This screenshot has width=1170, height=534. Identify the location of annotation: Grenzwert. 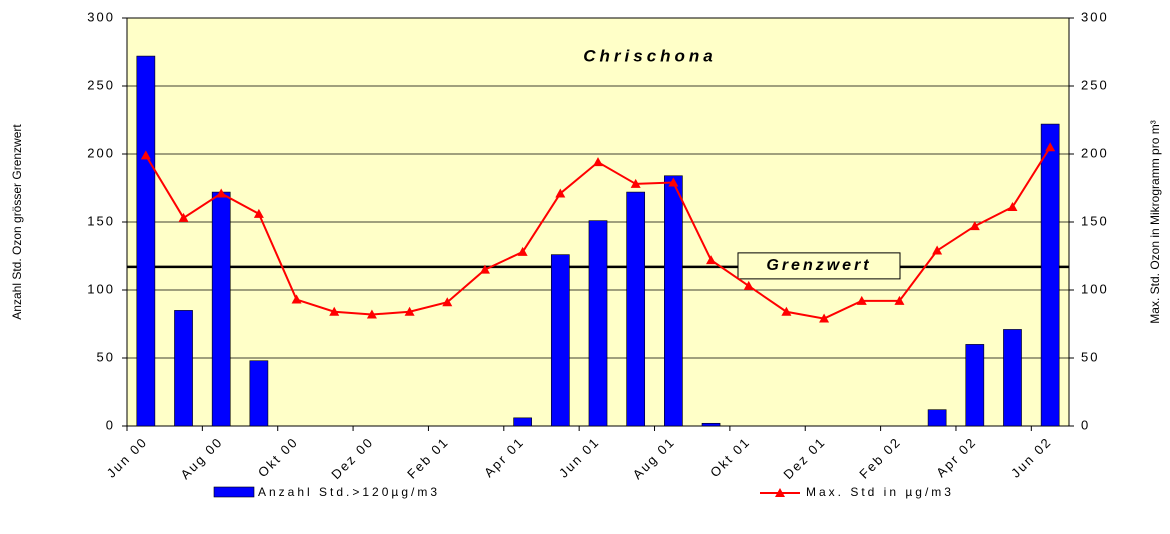
(818, 265).